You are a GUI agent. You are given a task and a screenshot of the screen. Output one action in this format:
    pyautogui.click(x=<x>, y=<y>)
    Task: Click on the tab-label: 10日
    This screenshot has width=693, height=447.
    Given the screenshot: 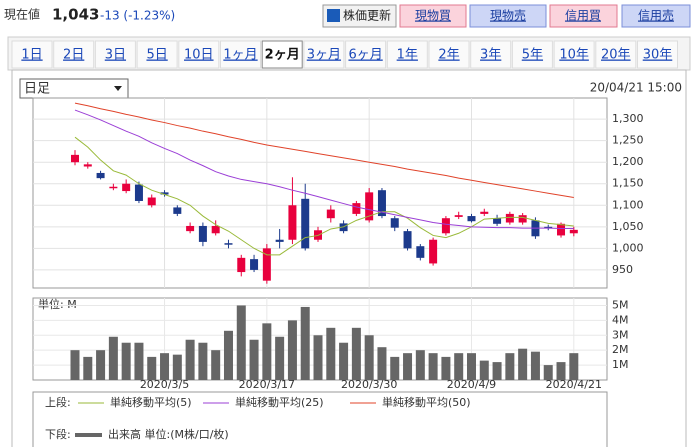 What is the action you would take?
    pyautogui.click(x=199, y=55)
    